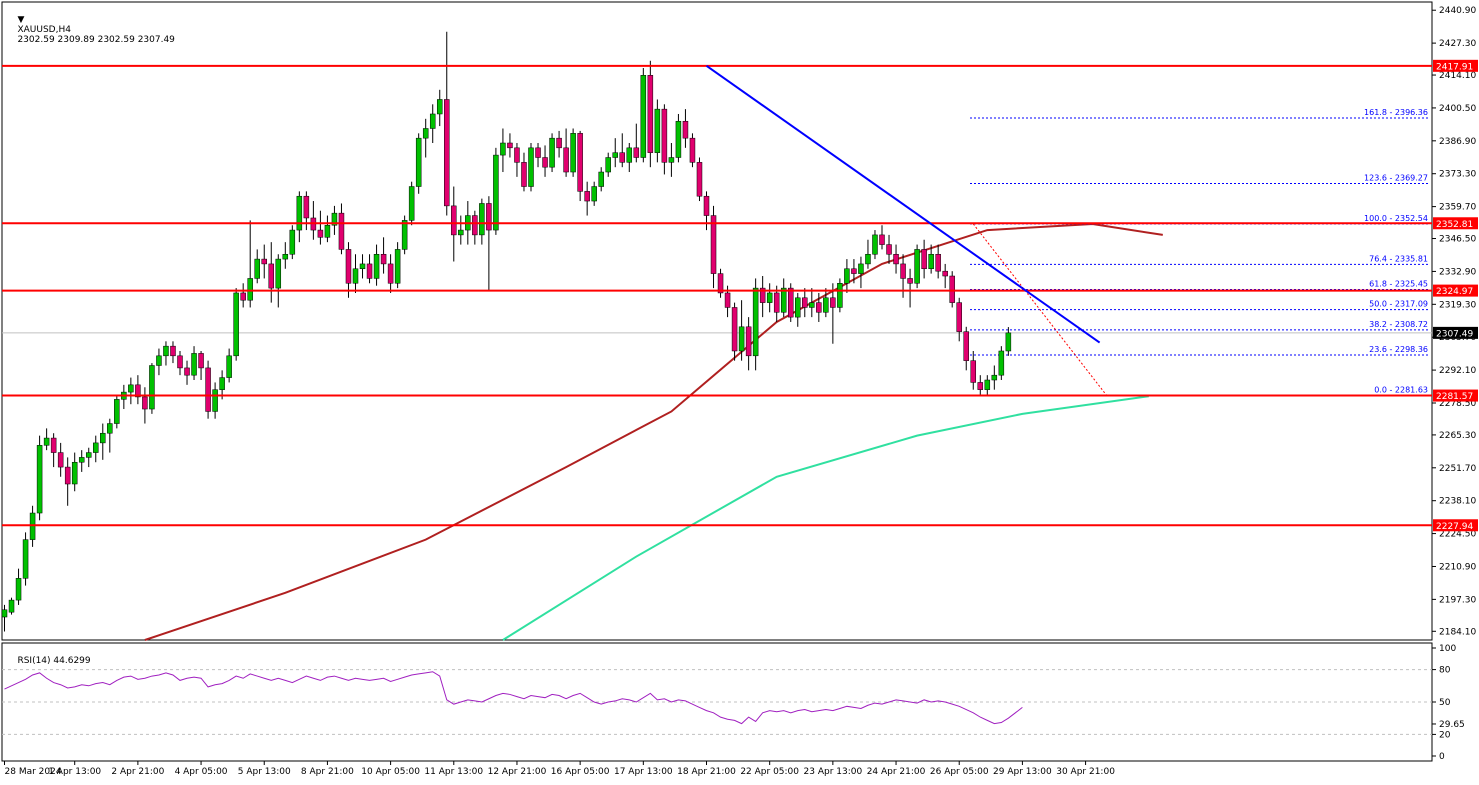 This screenshot has width=1479, height=785. Describe the element at coordinates (1457, 632) in the screenshot. I see `y-tick-label: 2184.10` at that location.